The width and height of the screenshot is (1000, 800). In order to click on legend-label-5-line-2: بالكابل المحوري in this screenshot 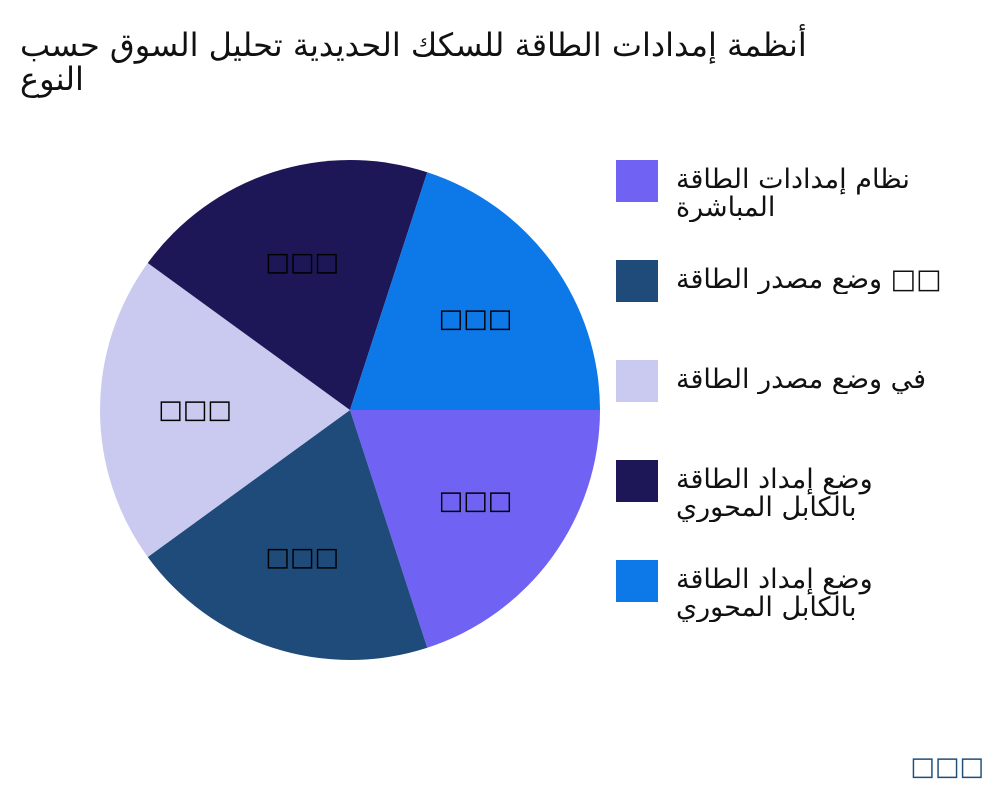, I will do `click(766, 607)`.